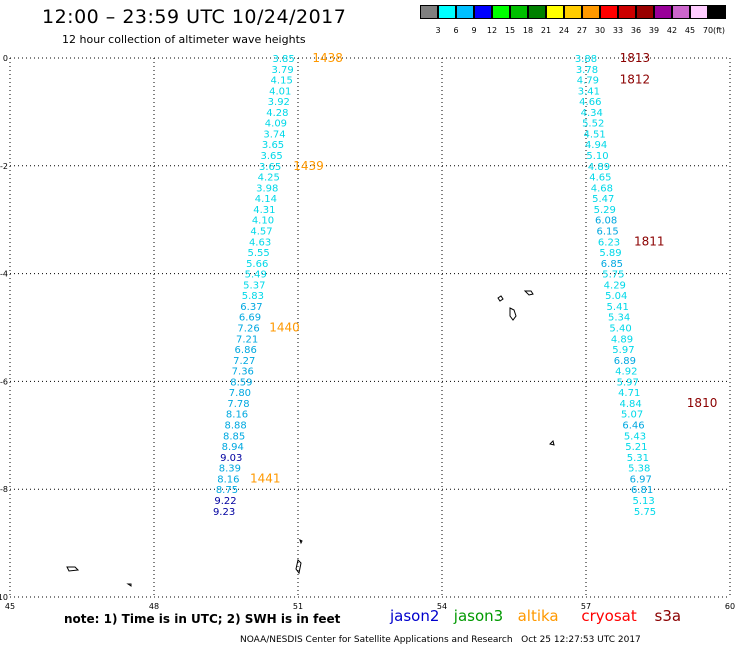  What do you see at coordinates (492, 30) in the screenshot?
I see `colorbar-label: 12` at bounding box center [492, 30].